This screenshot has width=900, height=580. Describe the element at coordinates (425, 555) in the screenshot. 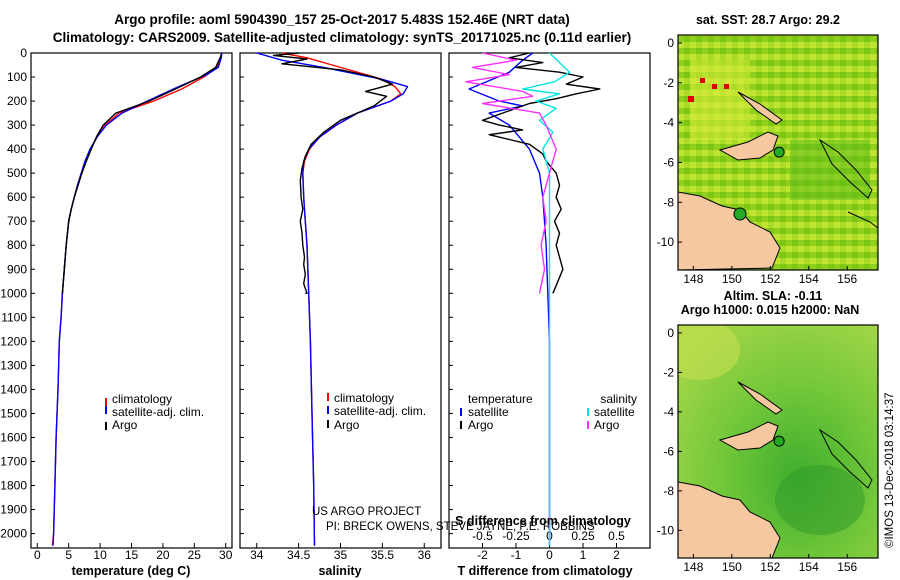

I see `x-tick-label: 36` at that location.